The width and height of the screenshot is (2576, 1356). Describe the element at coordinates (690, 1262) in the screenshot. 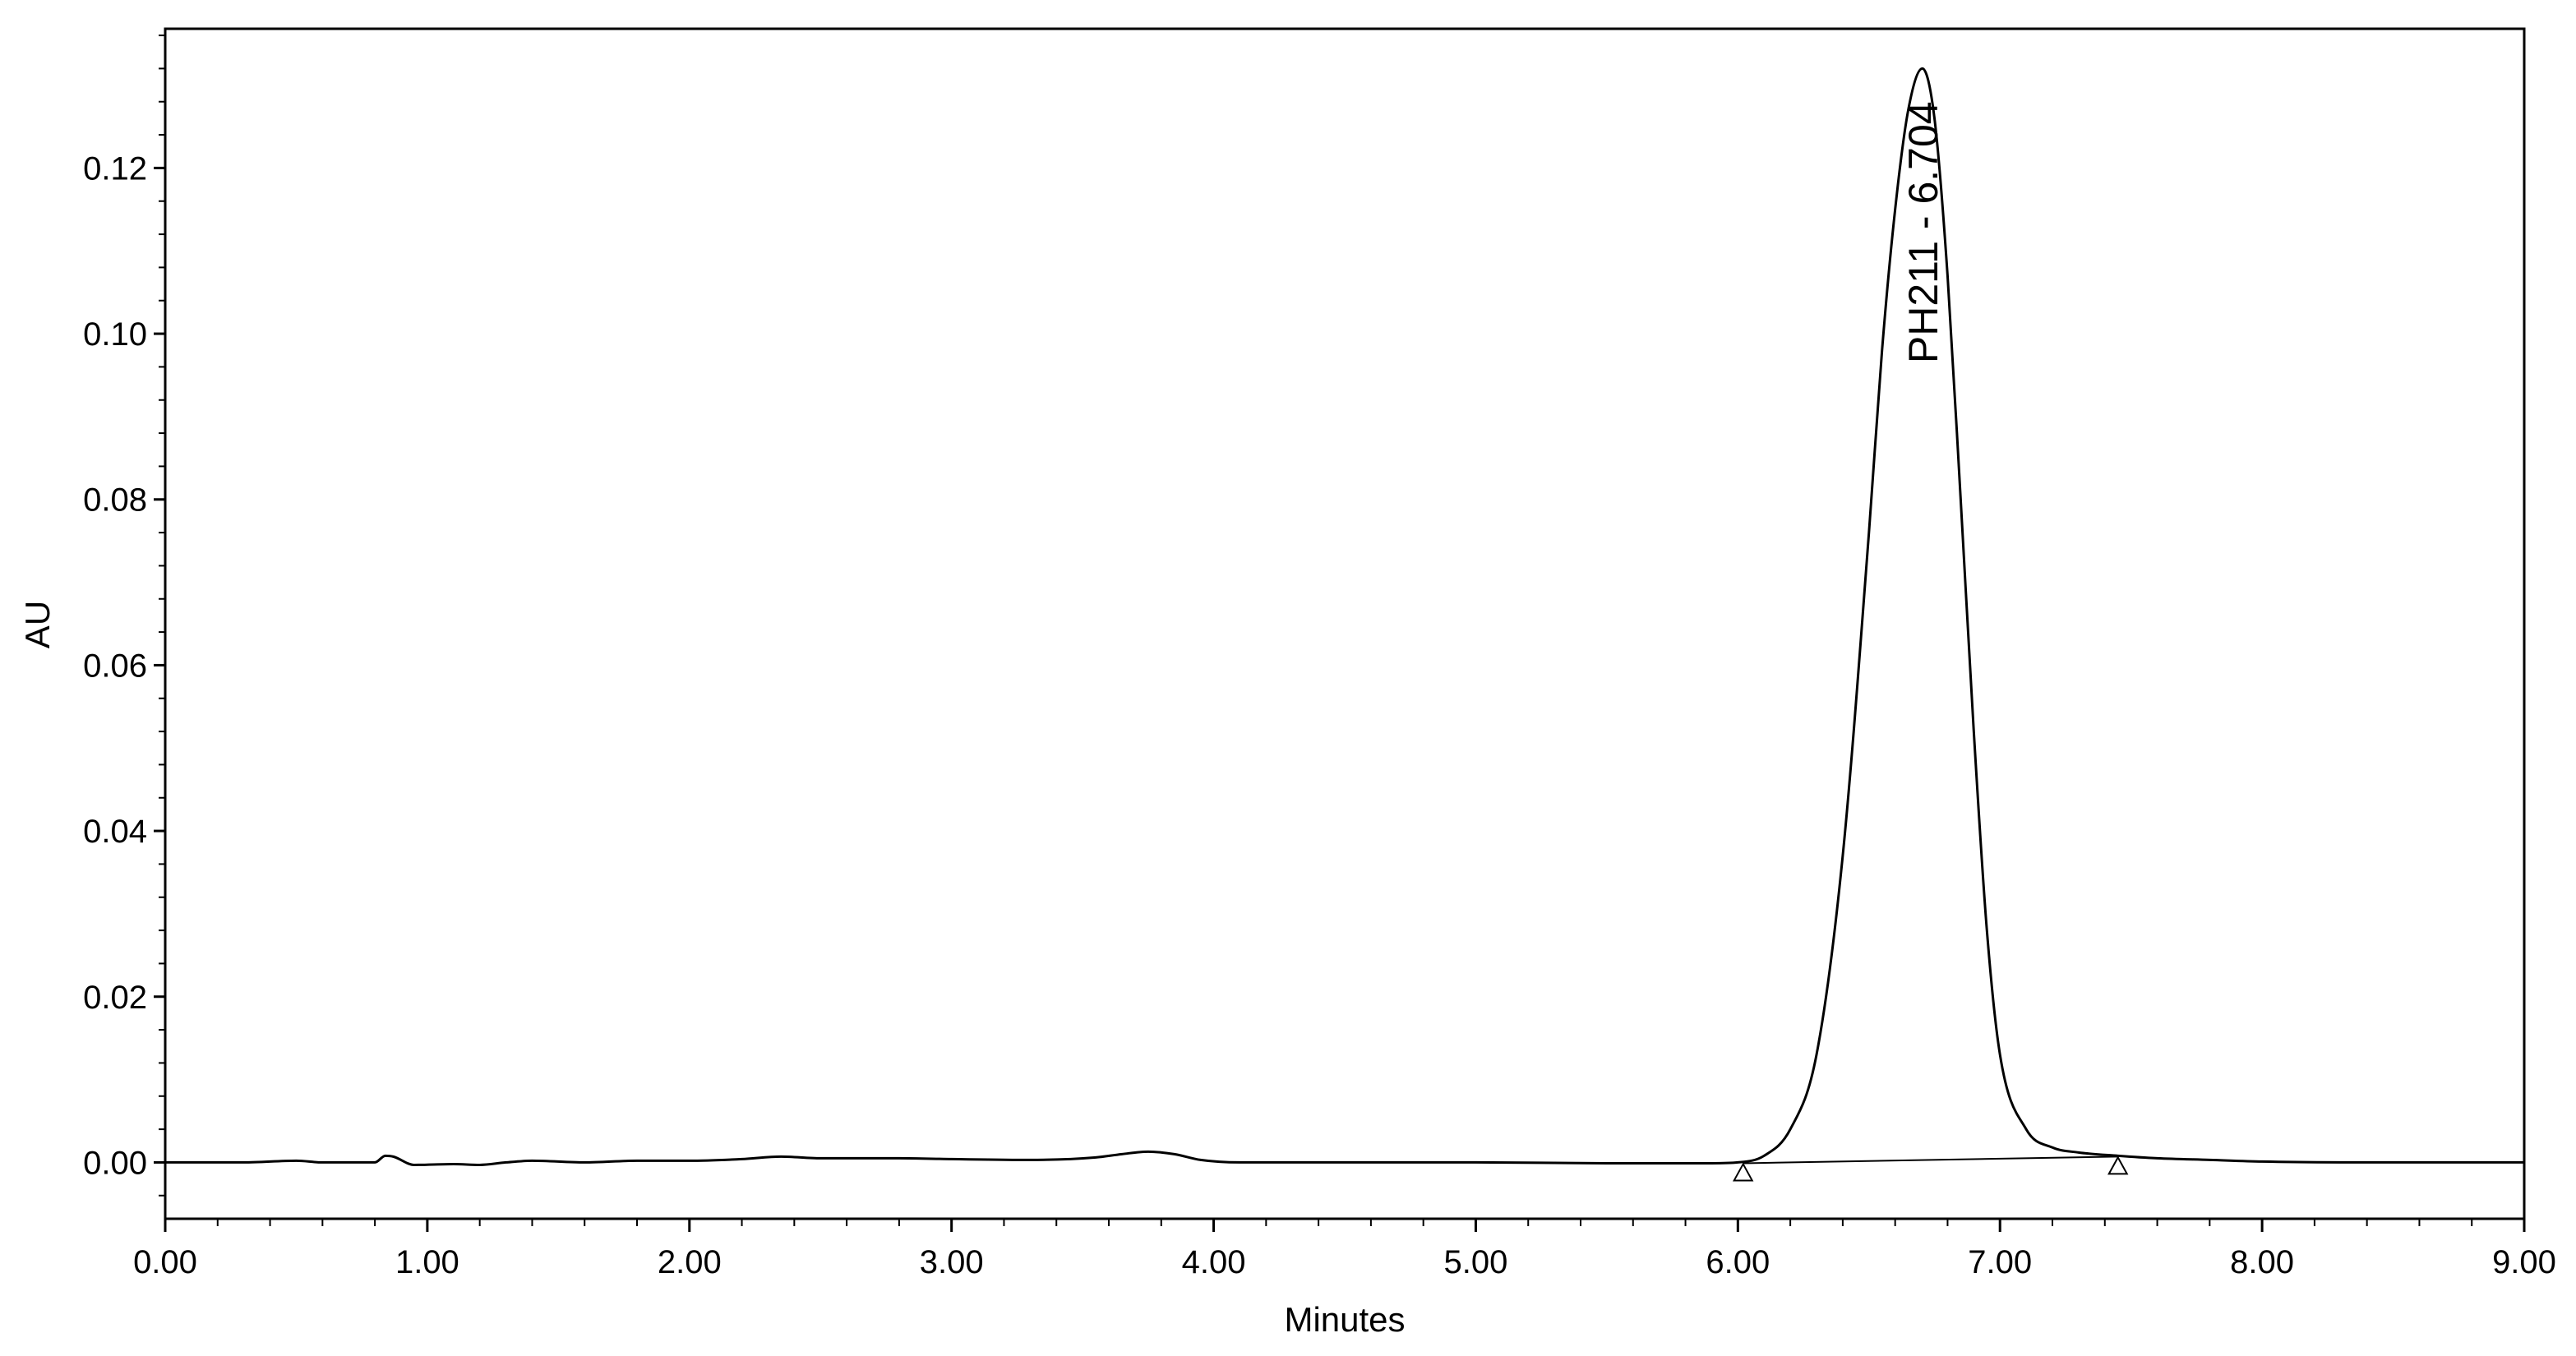

I see `x-tick-label: 2.00` at that location.